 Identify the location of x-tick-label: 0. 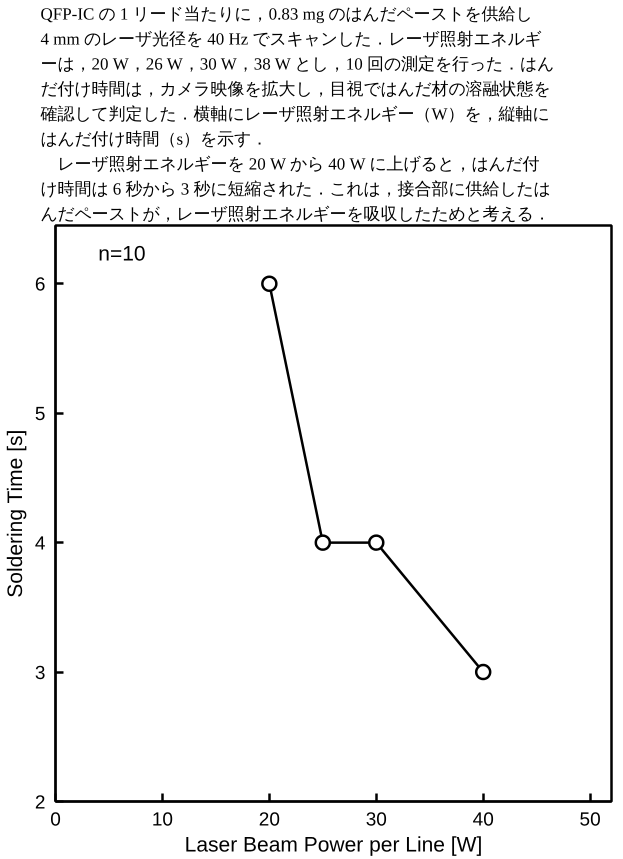
(55, 820).